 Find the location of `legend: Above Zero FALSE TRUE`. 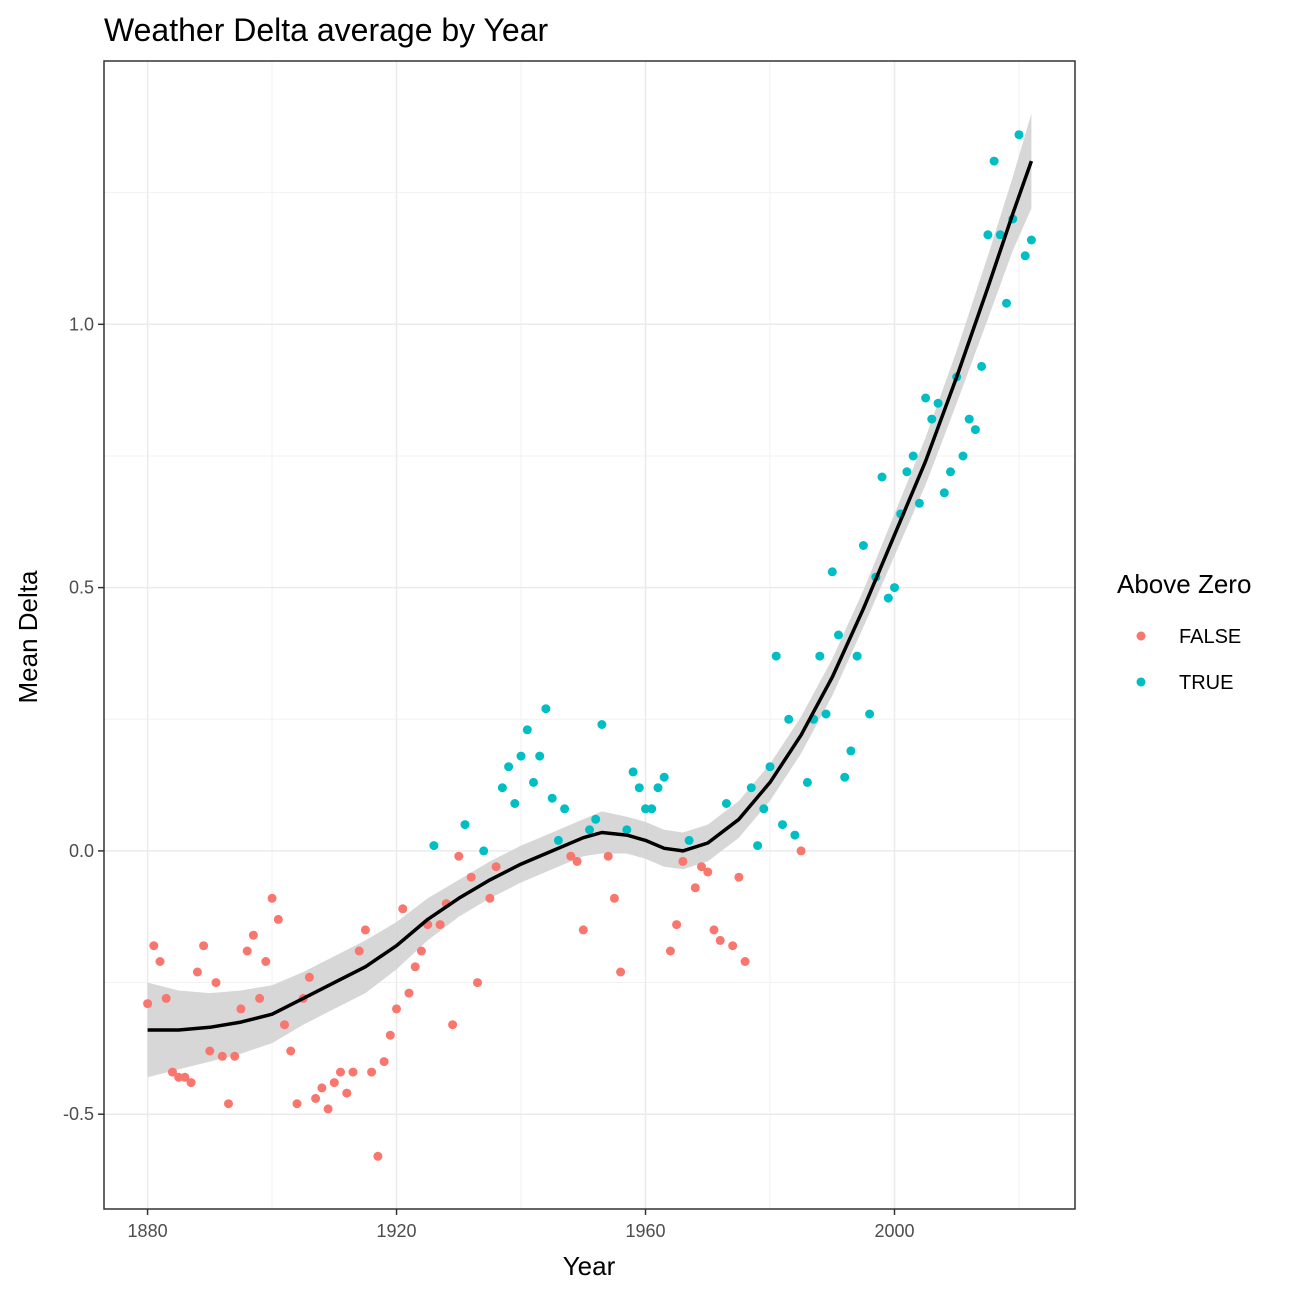

legend: Above Zero FALSE TRUE is located at coordinates (1184, 631).